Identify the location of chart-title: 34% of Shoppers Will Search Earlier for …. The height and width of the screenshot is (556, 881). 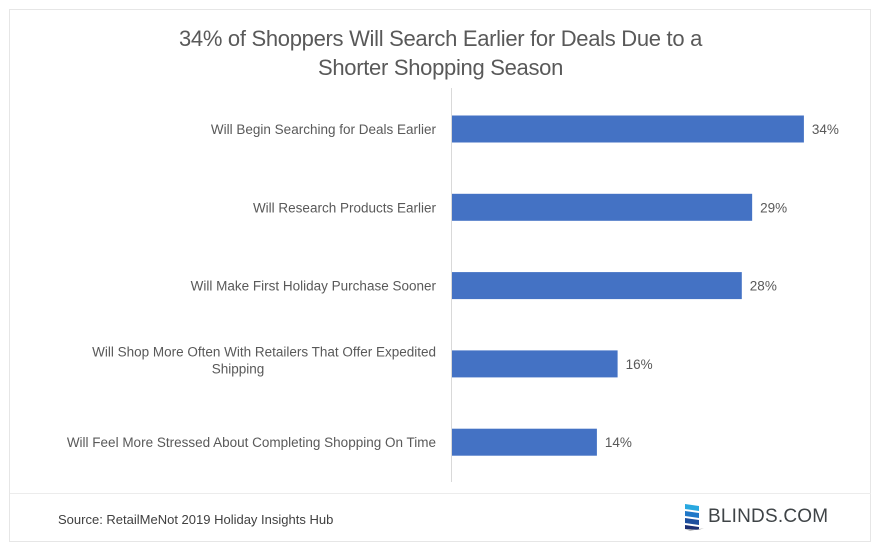
(440, 53).